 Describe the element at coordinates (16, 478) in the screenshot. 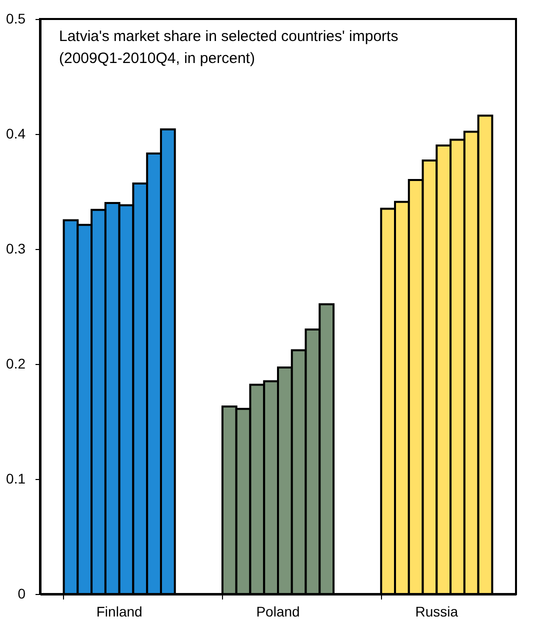

I see `y-tick-label: 0.1` at that location.